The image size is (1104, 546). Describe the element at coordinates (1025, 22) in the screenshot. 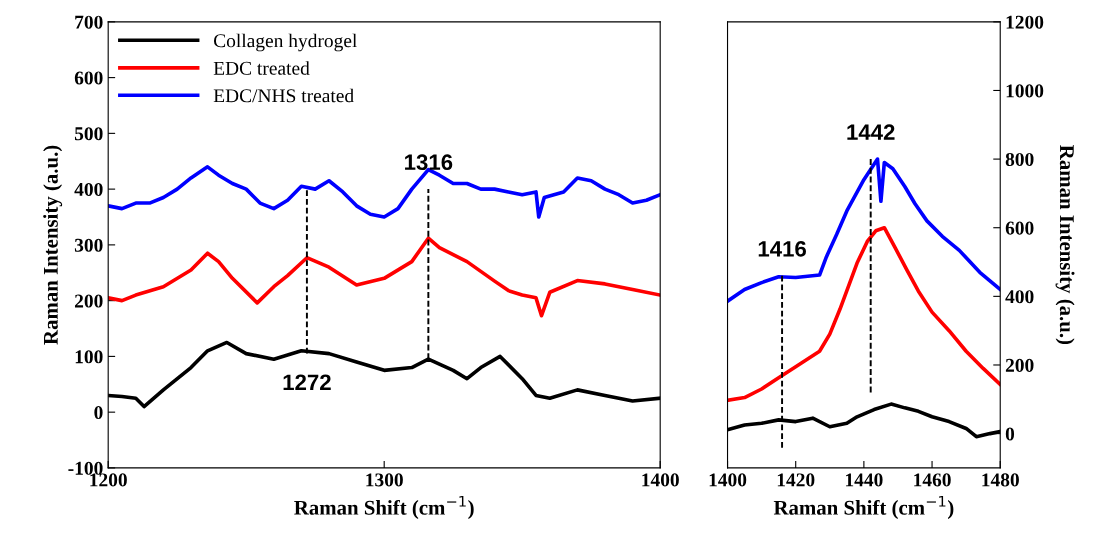

I see `y-tick-label: 1200` at that location.